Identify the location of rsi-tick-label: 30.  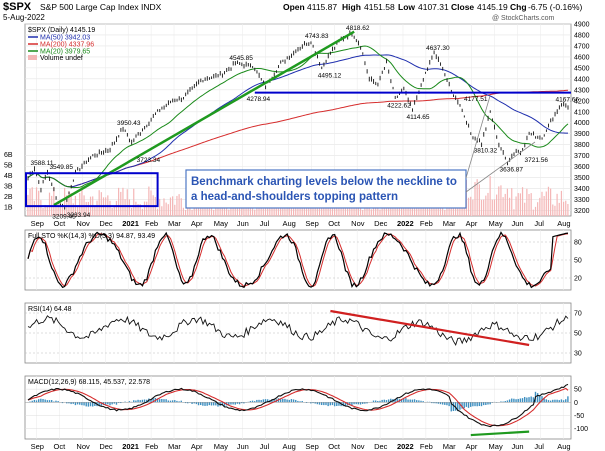
(578, 354).